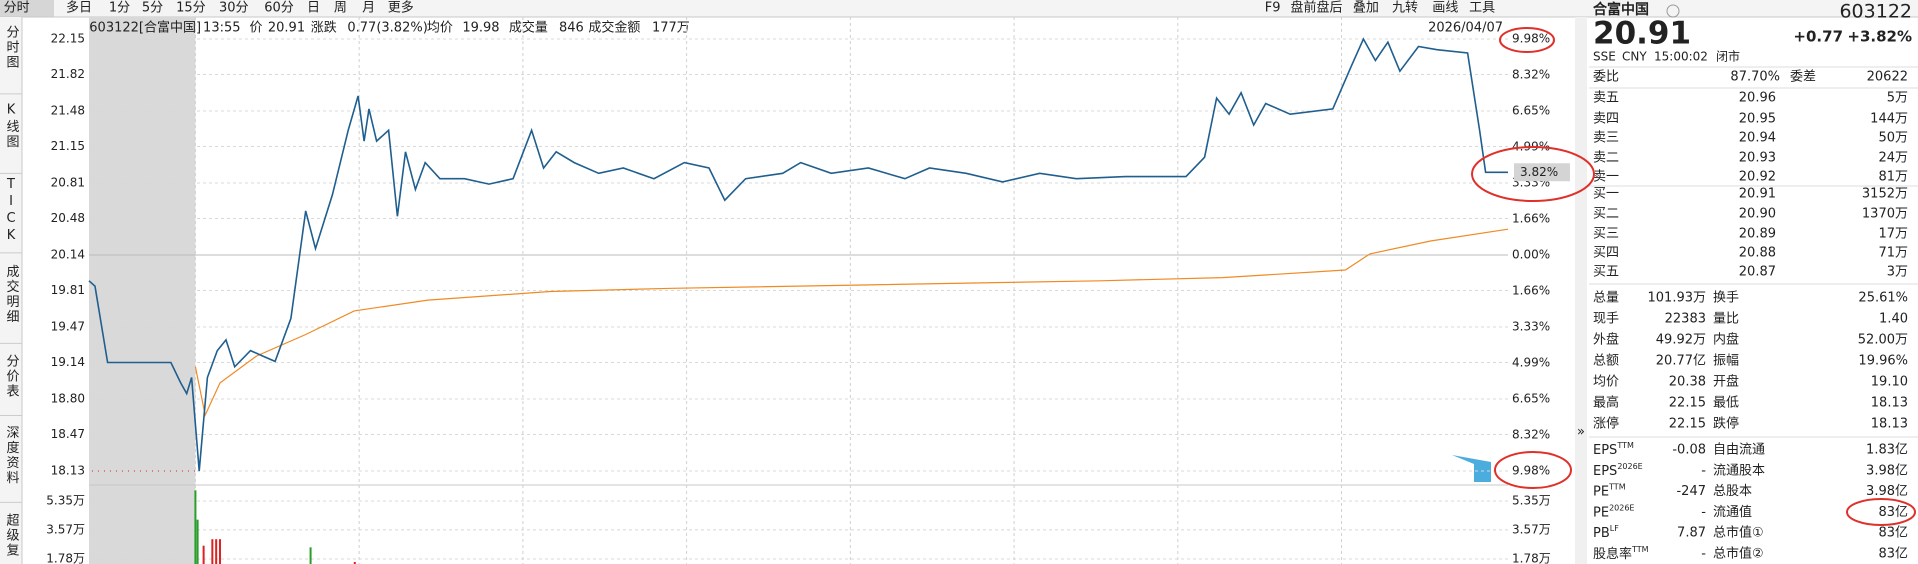  Describe the element at coordinates (1673, 11) in the screenshot. I see `info-icon` at that location.